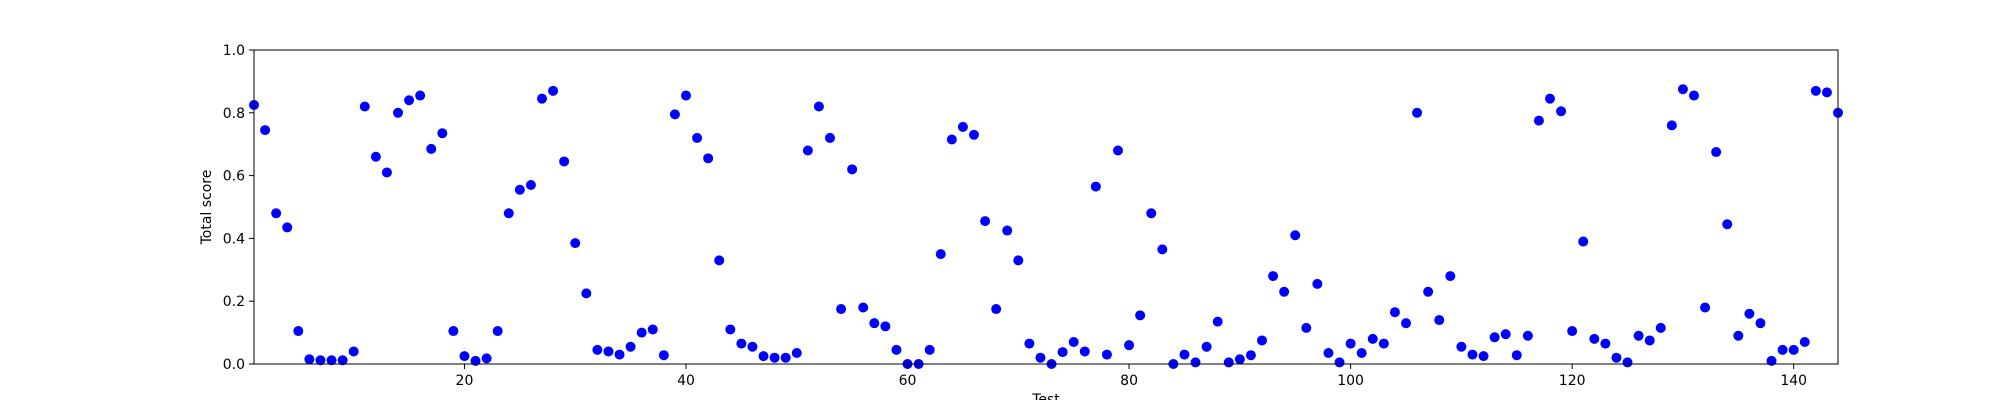 Image resolution: width=2000 pixels, height=400 pixels. What do you see at coordinates (465, 381) in the screenshot?
I see `x-tick-label: 20` at bounding box center [465, 381].